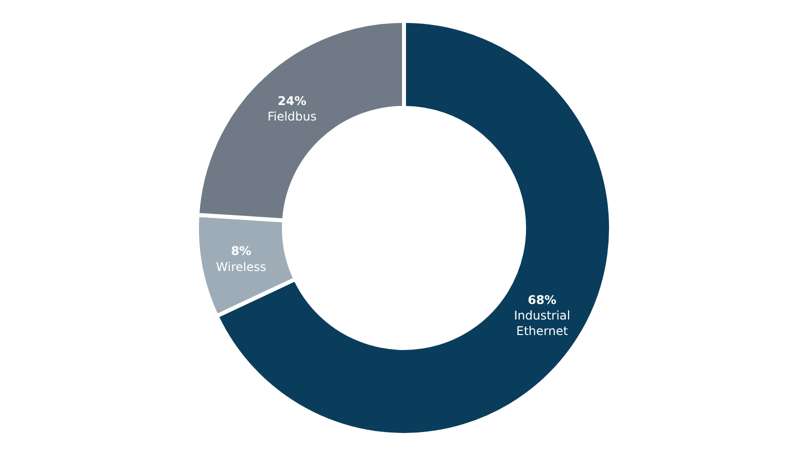 The height and width of the screenshot is (454, 808). Describe the element at coordinates (241, 251) in the screenshot. I see `data-label: 8%` at that location.